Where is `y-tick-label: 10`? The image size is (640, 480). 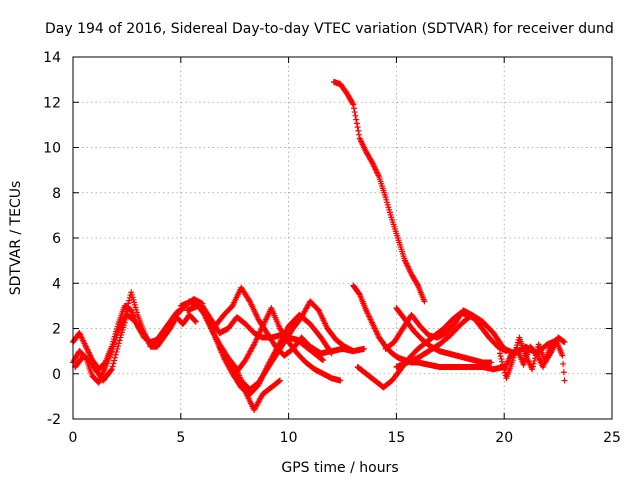 y-tick-label: 10 is located at coordinates (52, 149).